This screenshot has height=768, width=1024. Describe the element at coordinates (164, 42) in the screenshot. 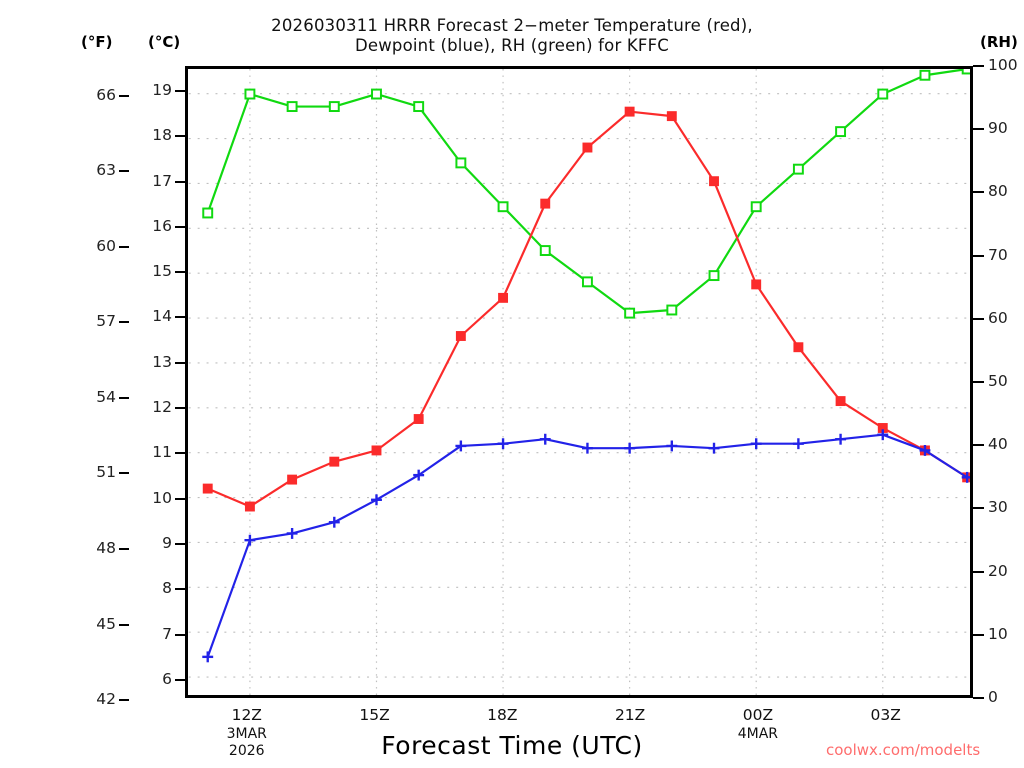

I see `celsius-axis-unit: (°C)` at that location.